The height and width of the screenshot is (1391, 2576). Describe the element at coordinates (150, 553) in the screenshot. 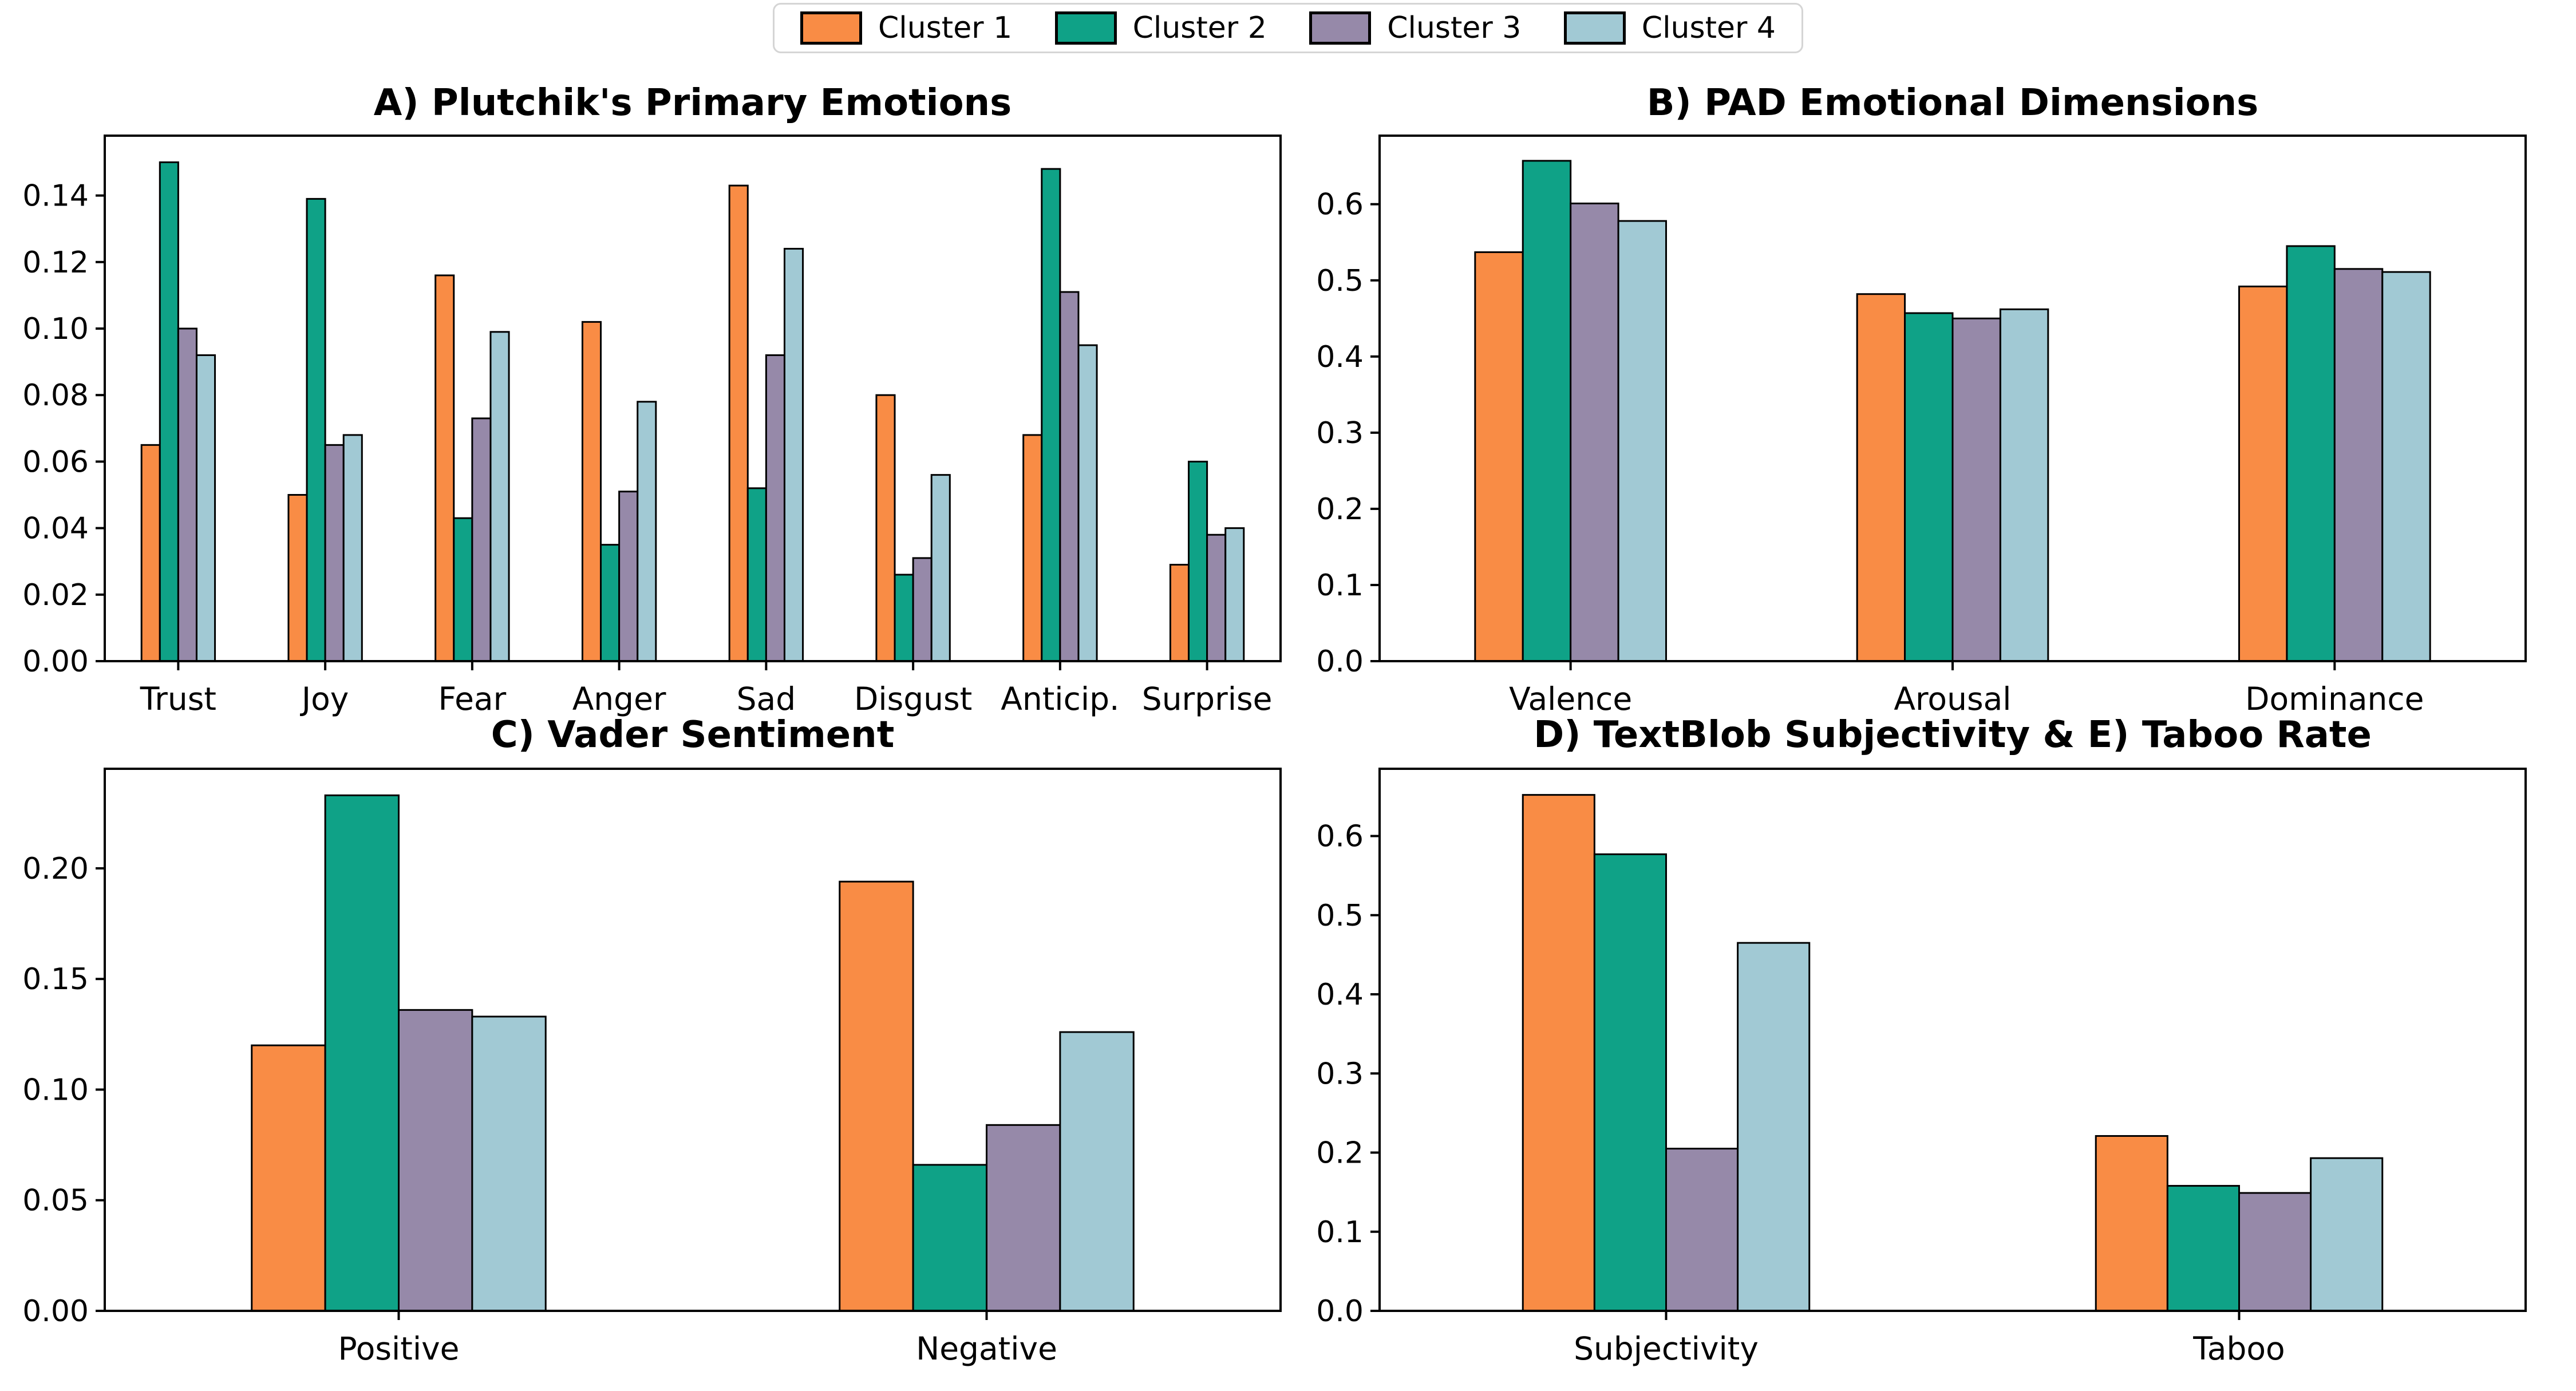

I see `bar-cluster-1-trust` at that location.